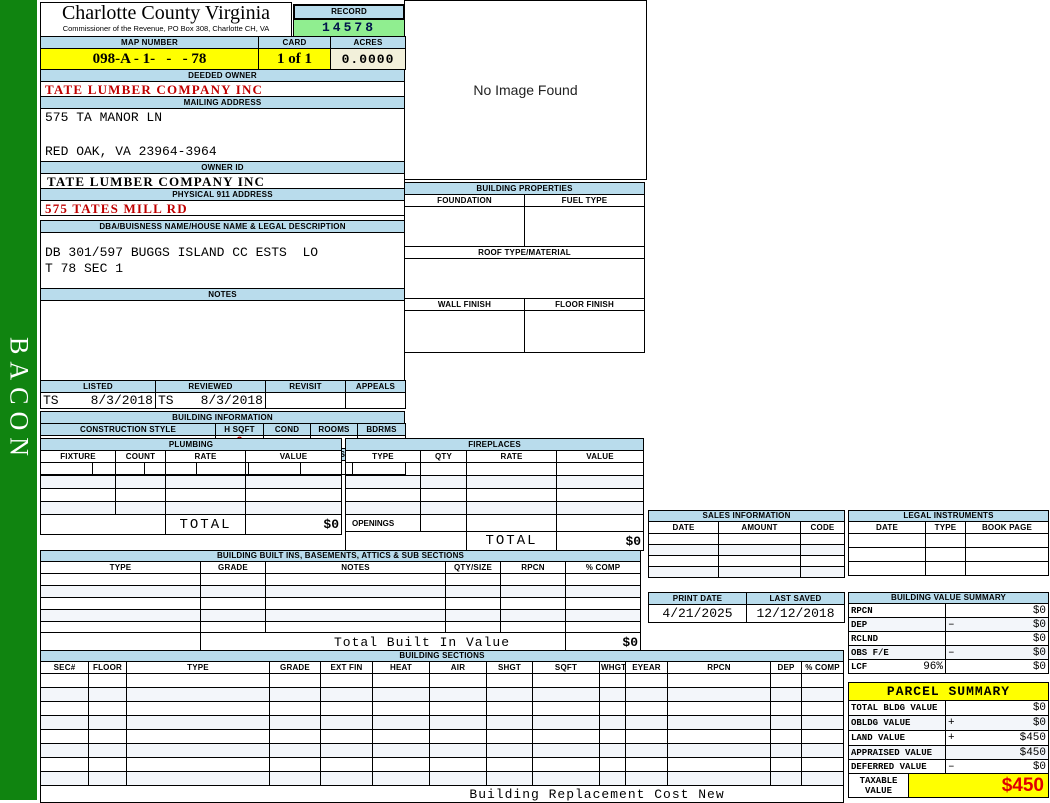 This screenshot has width=1050, height=803. What do you see at coordinates (166, 13) in the screenshot?
I see `page-title: Charlotte County Virginia` at bounding box center [166, 13].